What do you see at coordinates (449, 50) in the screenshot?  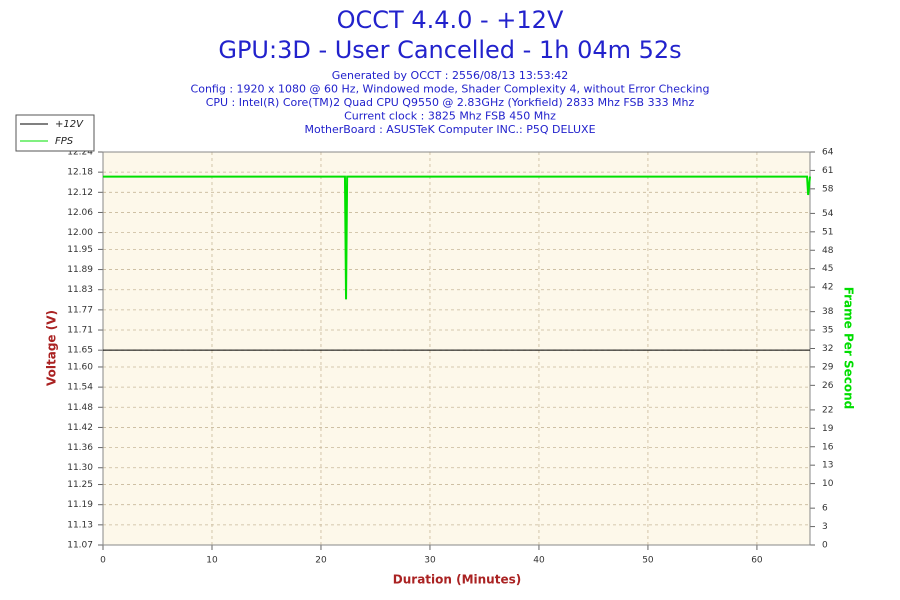 I see `chart-subtitle: GPU:3D - User Cancelled - 1h 04m 52s` at bounding box center [449, 50].